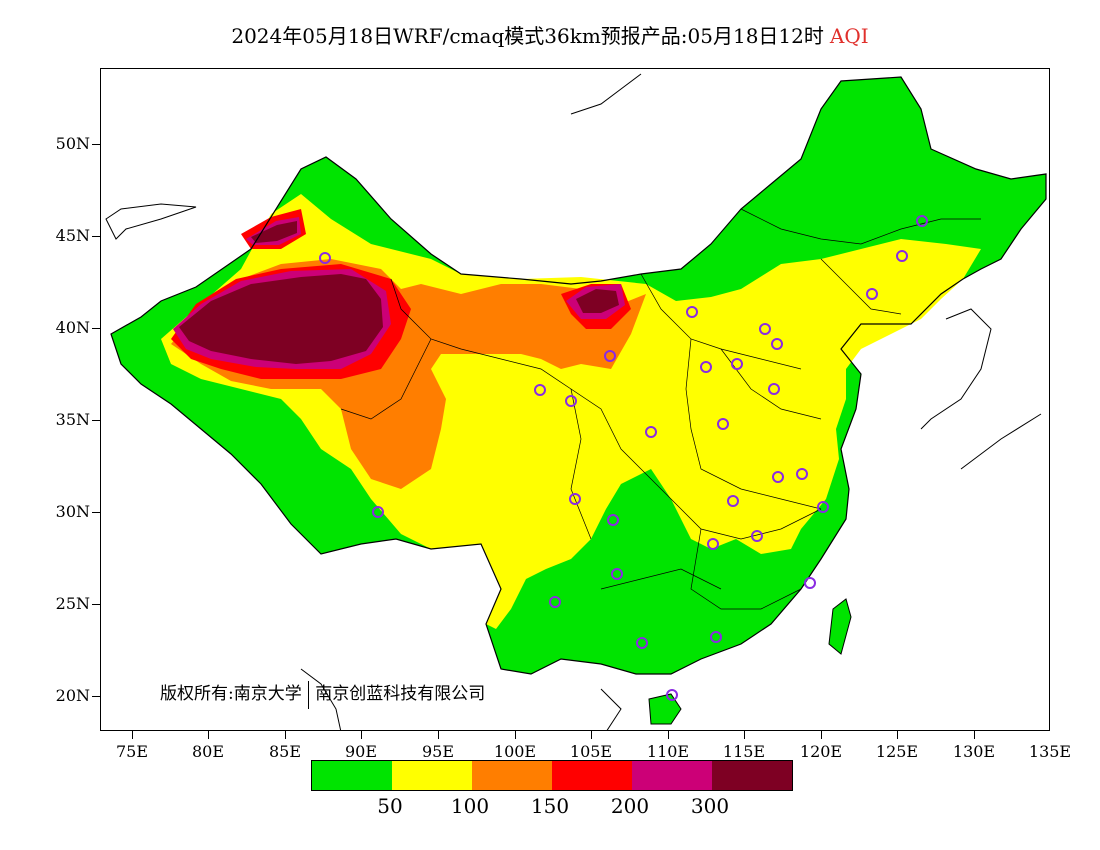 The image size is (1100, 850). I want to click on region-taiwan, so click(840, 626).